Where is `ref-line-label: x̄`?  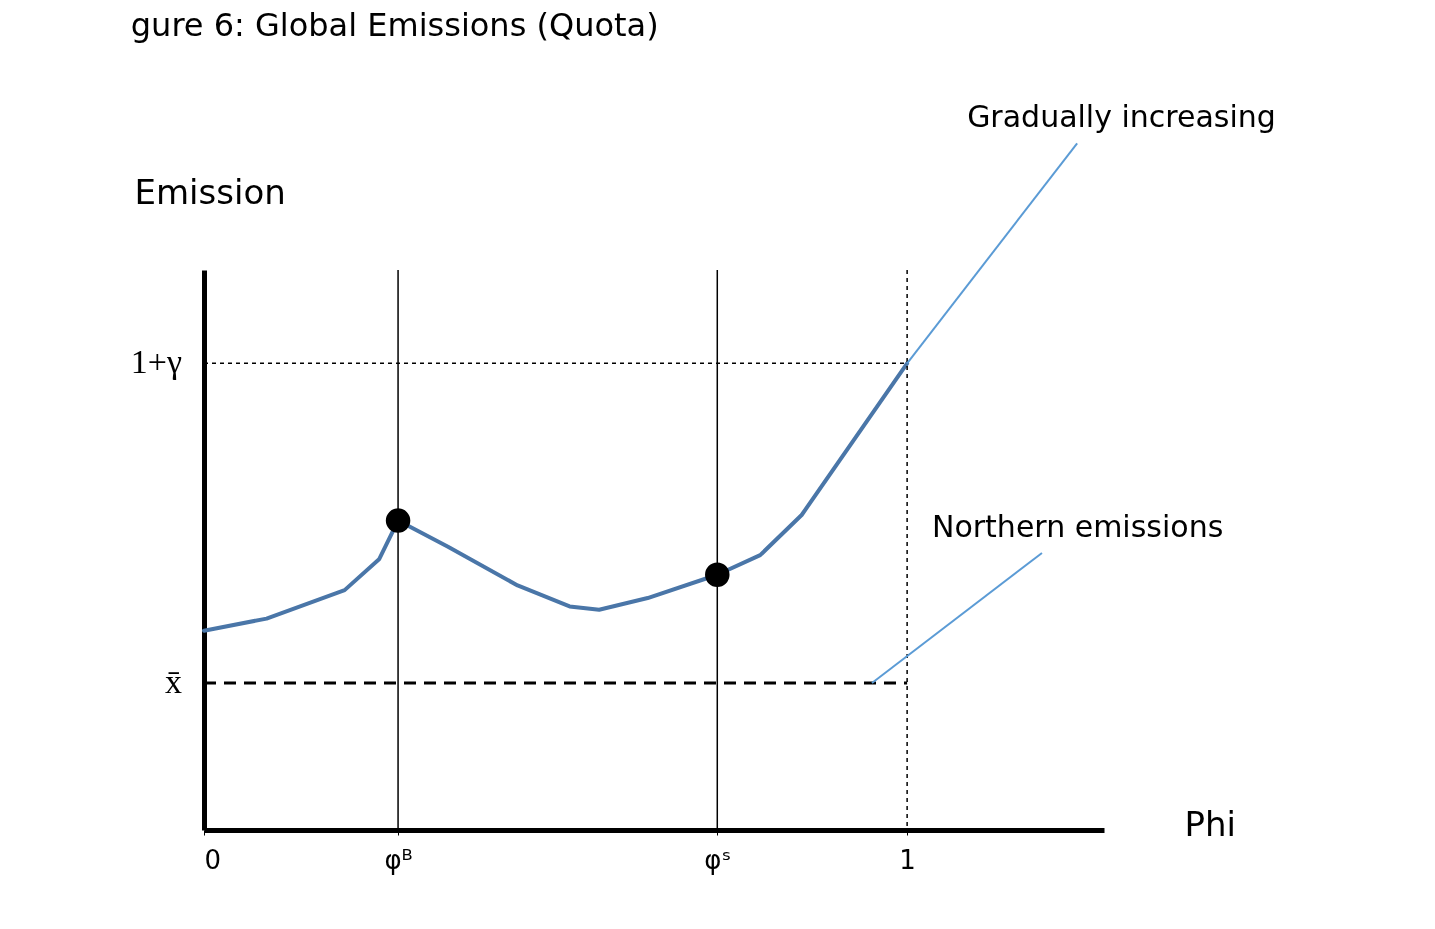 ref-line-label: x̄ is located at coordinates (173, 681).